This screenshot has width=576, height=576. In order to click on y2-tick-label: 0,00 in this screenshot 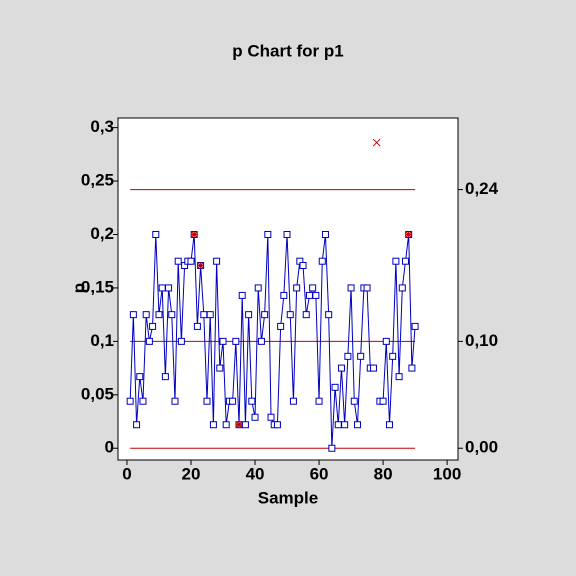, I will do `click(481, 447)`.